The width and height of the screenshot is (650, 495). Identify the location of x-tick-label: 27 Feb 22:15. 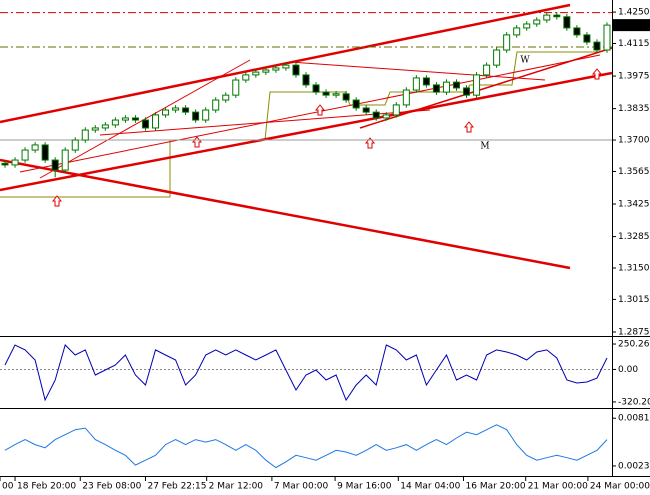
(176, 487).